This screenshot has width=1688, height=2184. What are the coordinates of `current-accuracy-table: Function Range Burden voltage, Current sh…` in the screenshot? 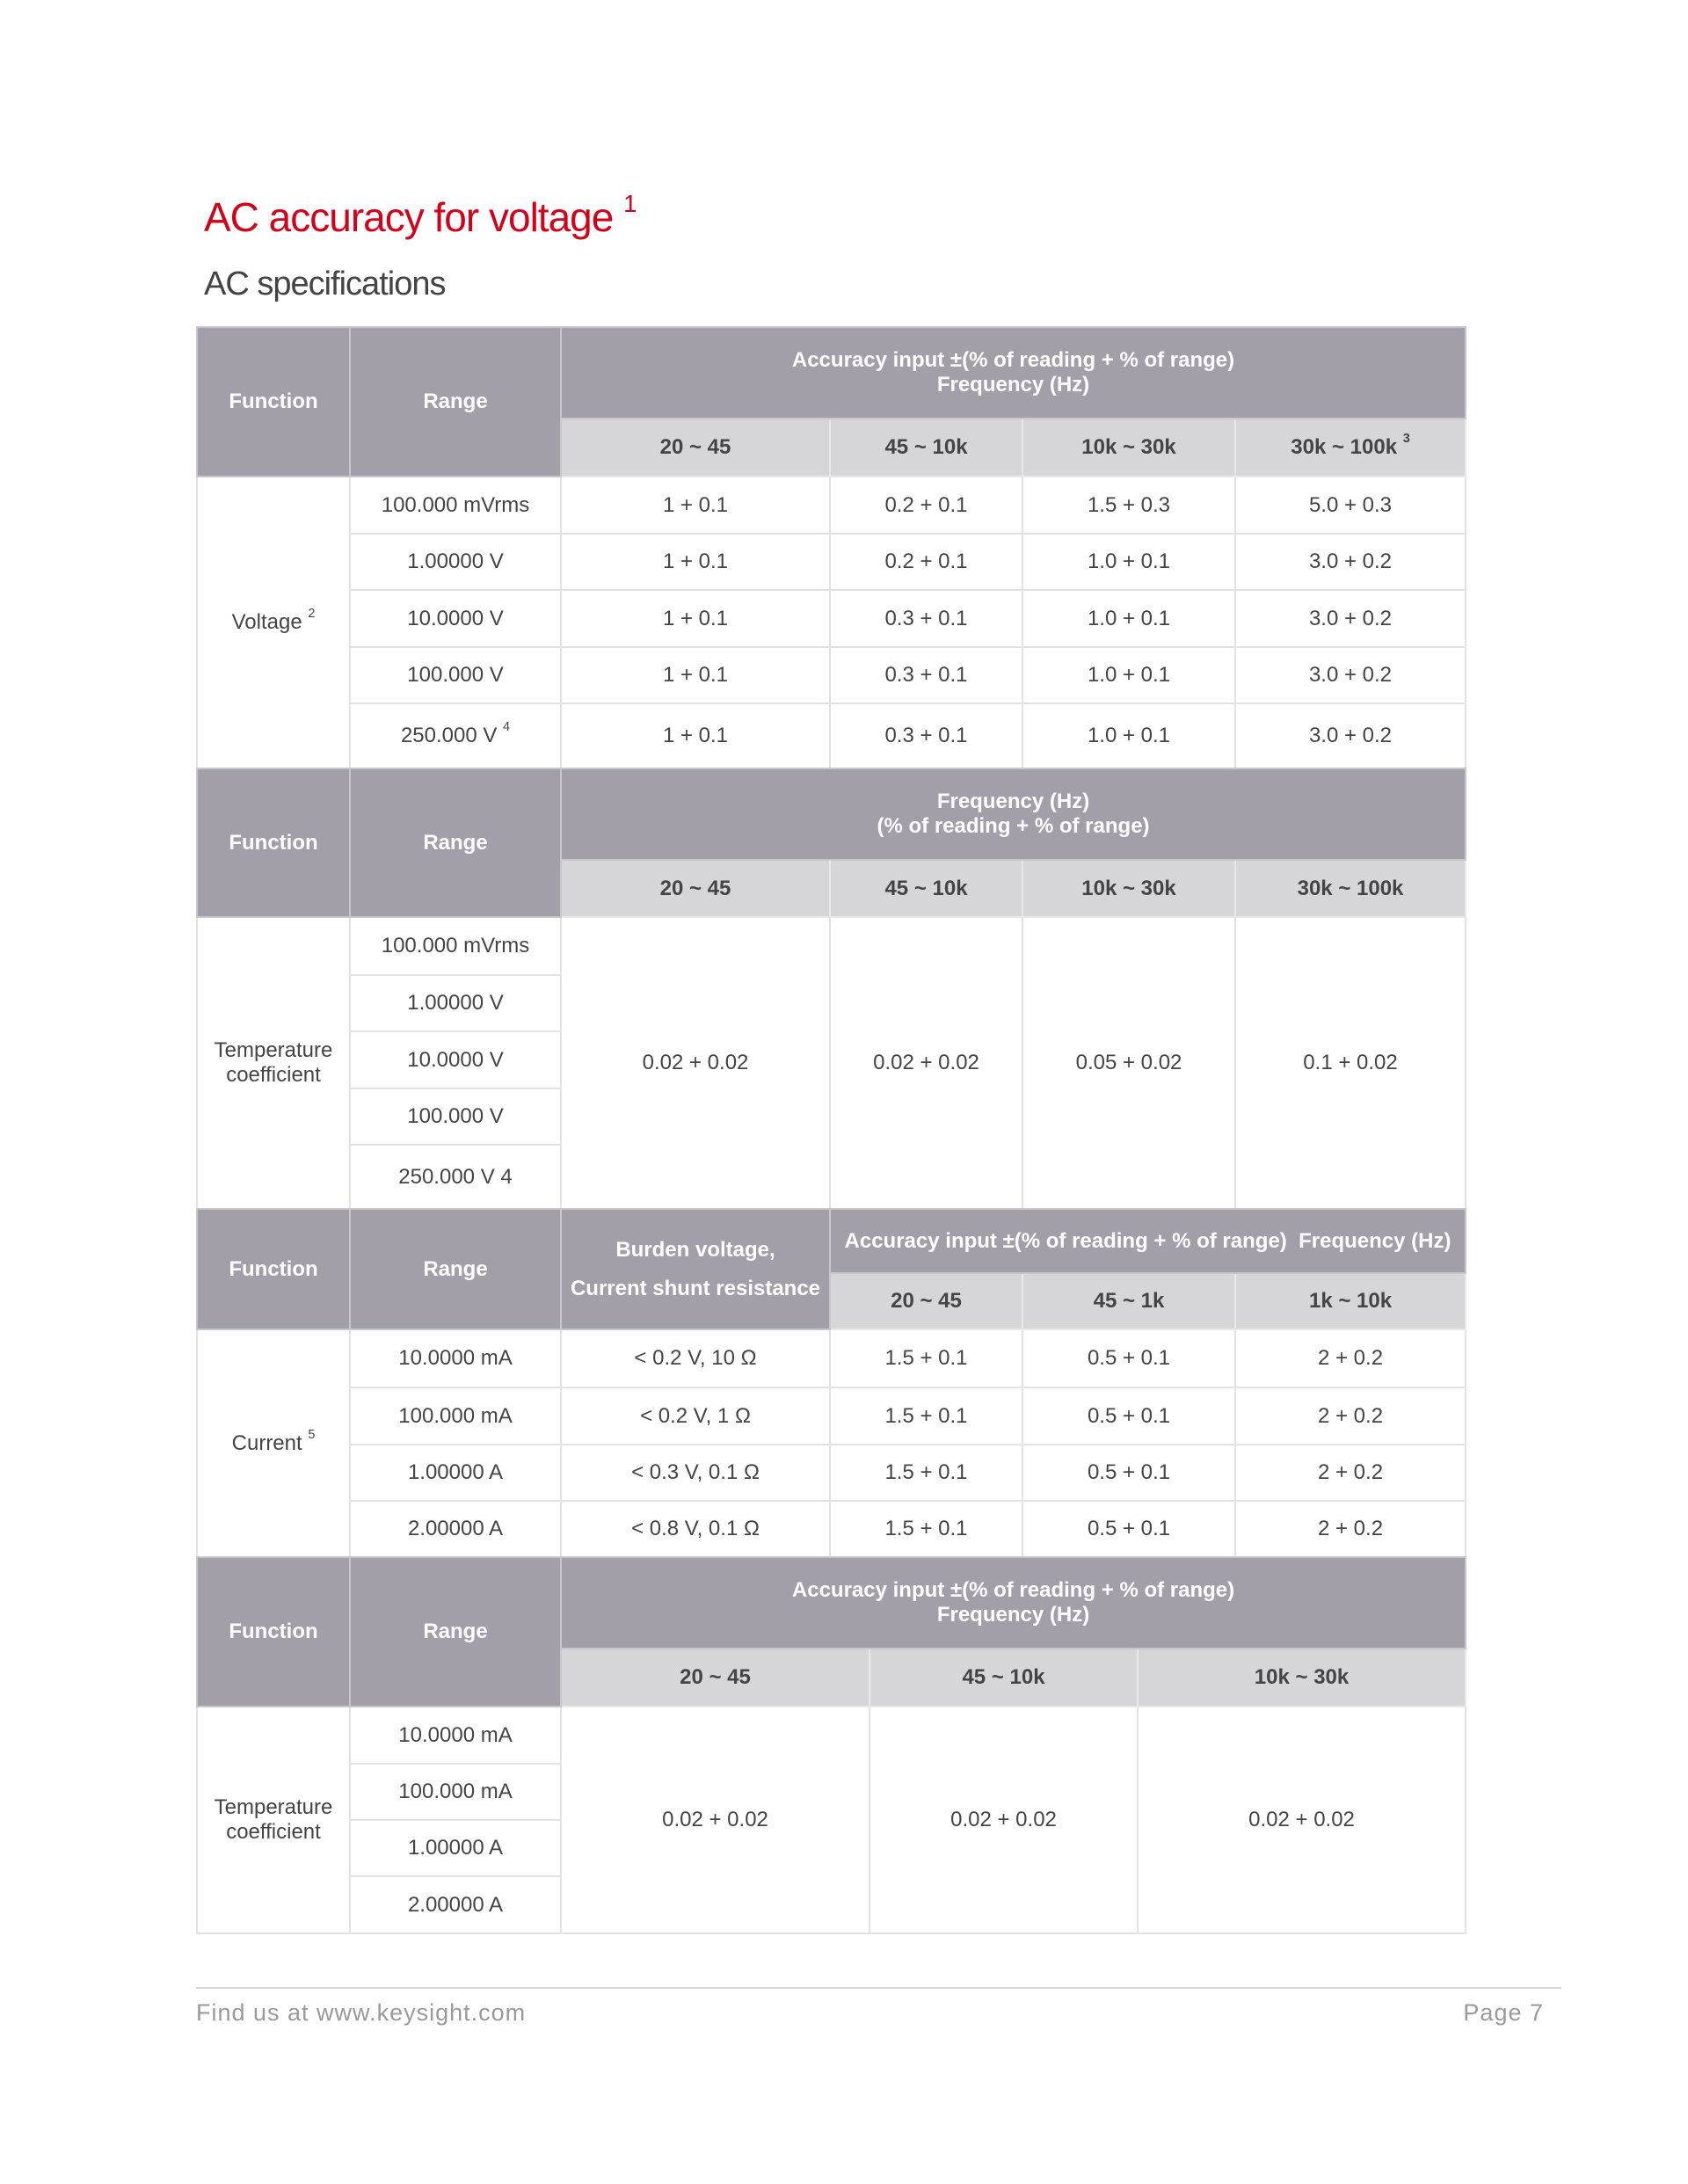 It's located at (831, 1383).